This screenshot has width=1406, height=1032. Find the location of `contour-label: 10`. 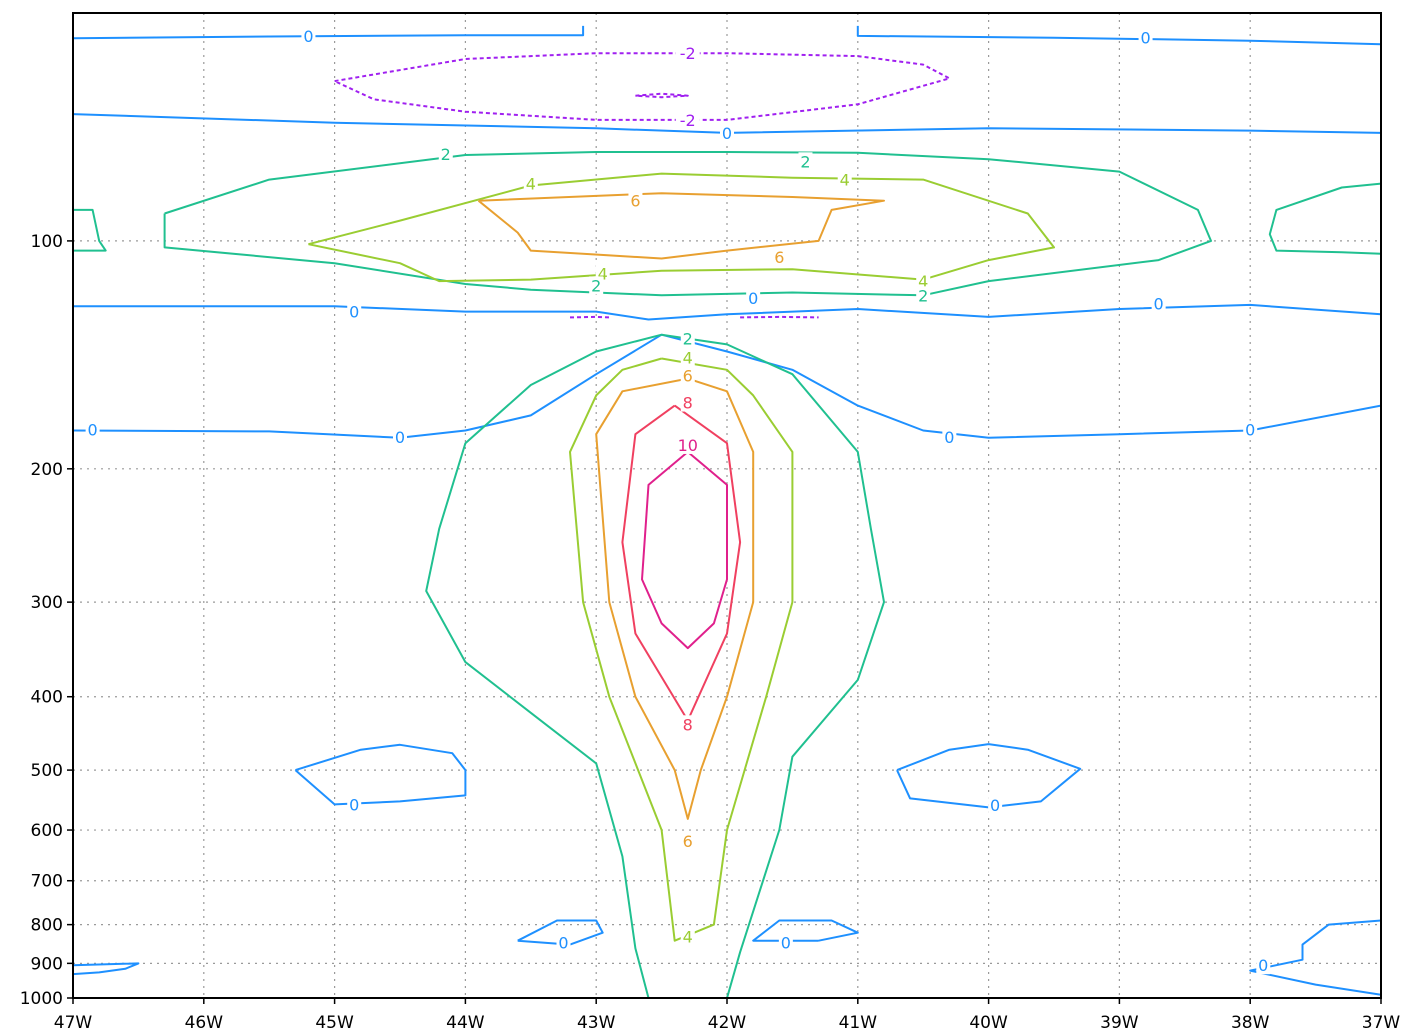

contour-label: 10 is located at coordinates (688, 445).